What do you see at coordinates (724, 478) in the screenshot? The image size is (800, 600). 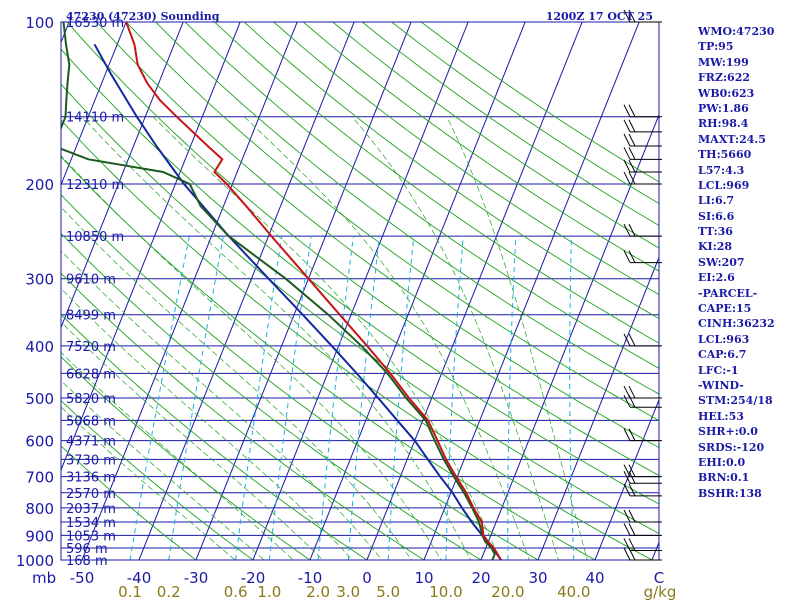 I see `stat-item: BRN:0.1` at bounding box center [724, 478].